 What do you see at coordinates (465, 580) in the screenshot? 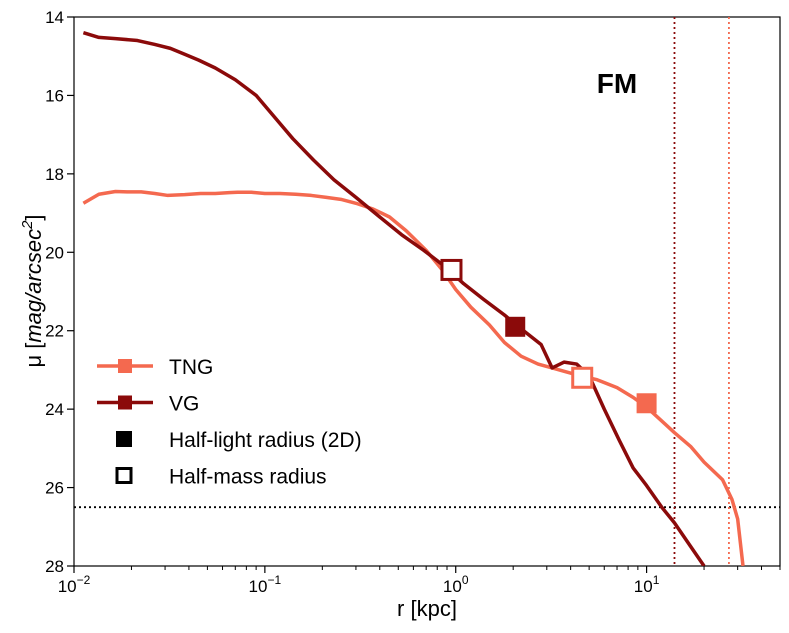
I see `x-tick-exponent: 0` at bounding box center [465, 580].